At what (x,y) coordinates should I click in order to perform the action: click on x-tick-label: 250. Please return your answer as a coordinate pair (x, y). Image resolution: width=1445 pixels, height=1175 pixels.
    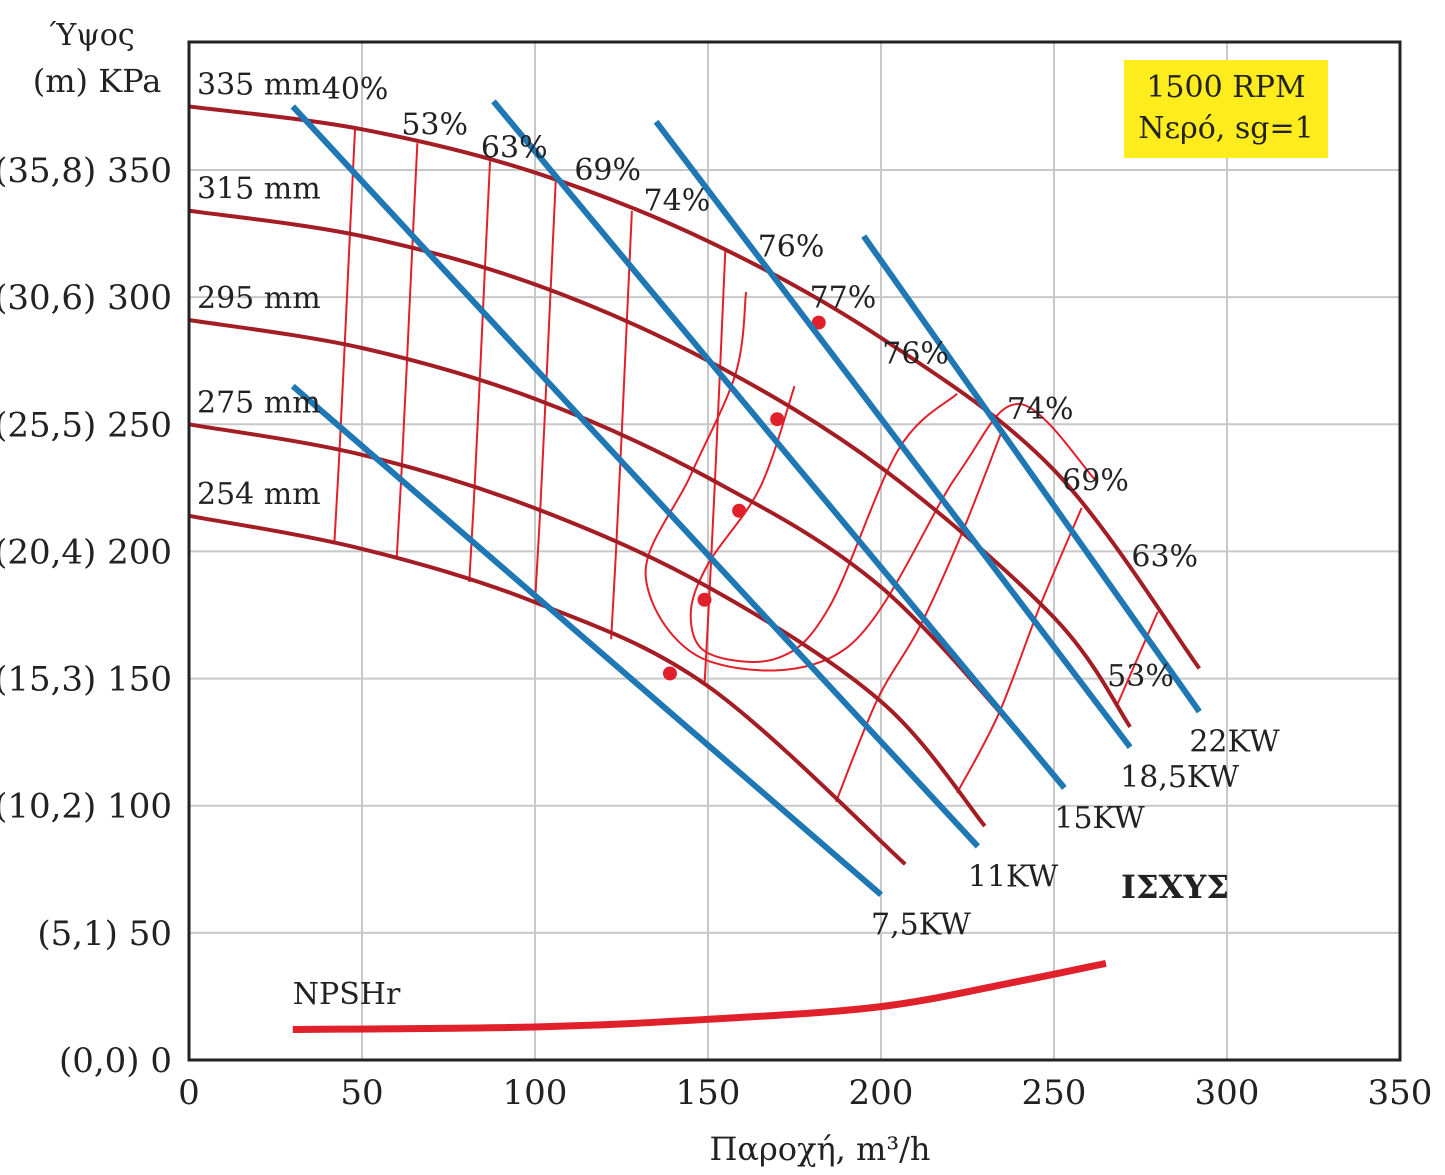
    Looking at the image, I should click on (1054, 1093).